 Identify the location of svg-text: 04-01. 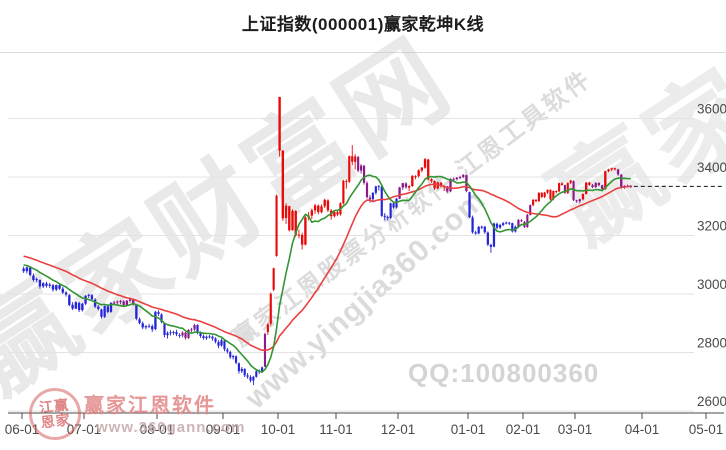
(642, 429).